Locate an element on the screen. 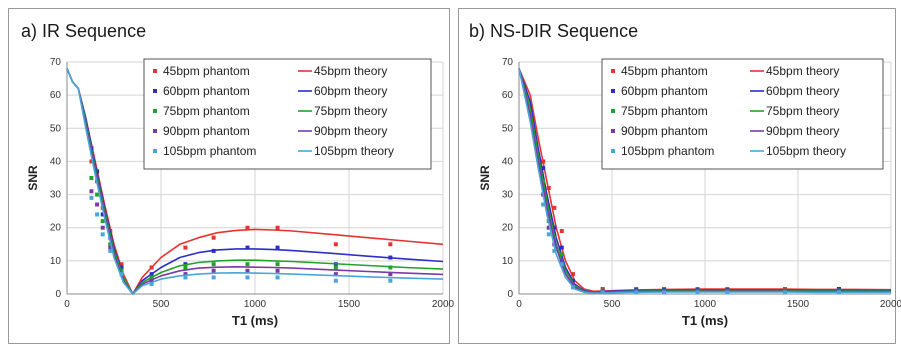 The height and width of the screenshot is (348, 901). chart-title: b) NS-DIR Sequence is located at coordinates (554, 31).